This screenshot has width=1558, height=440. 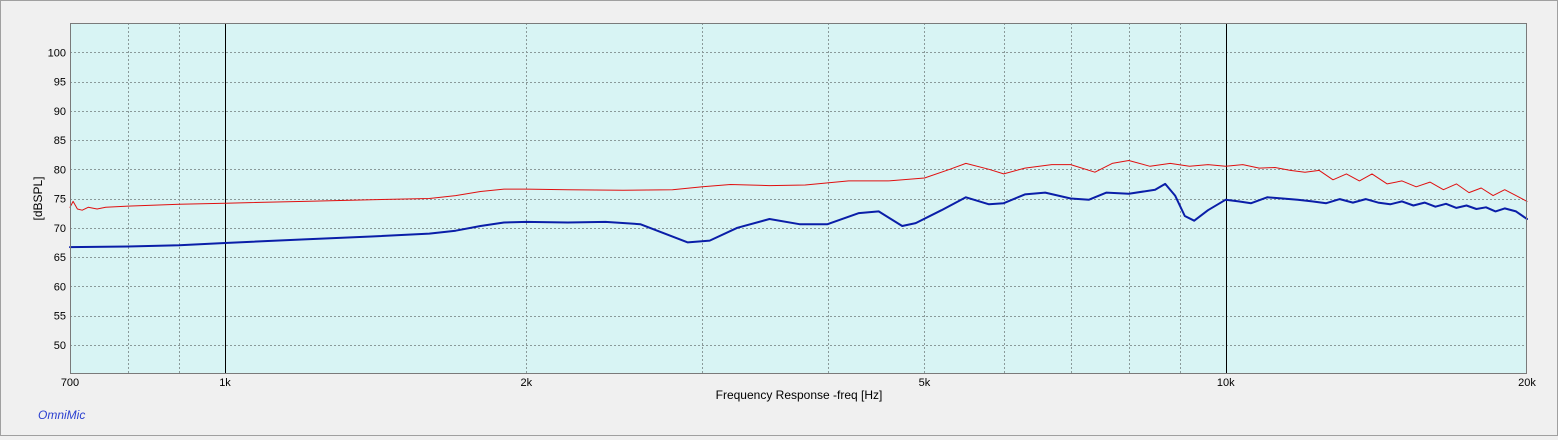 I want to click on brand-label: OmniMic, so click(x=62, y=415).